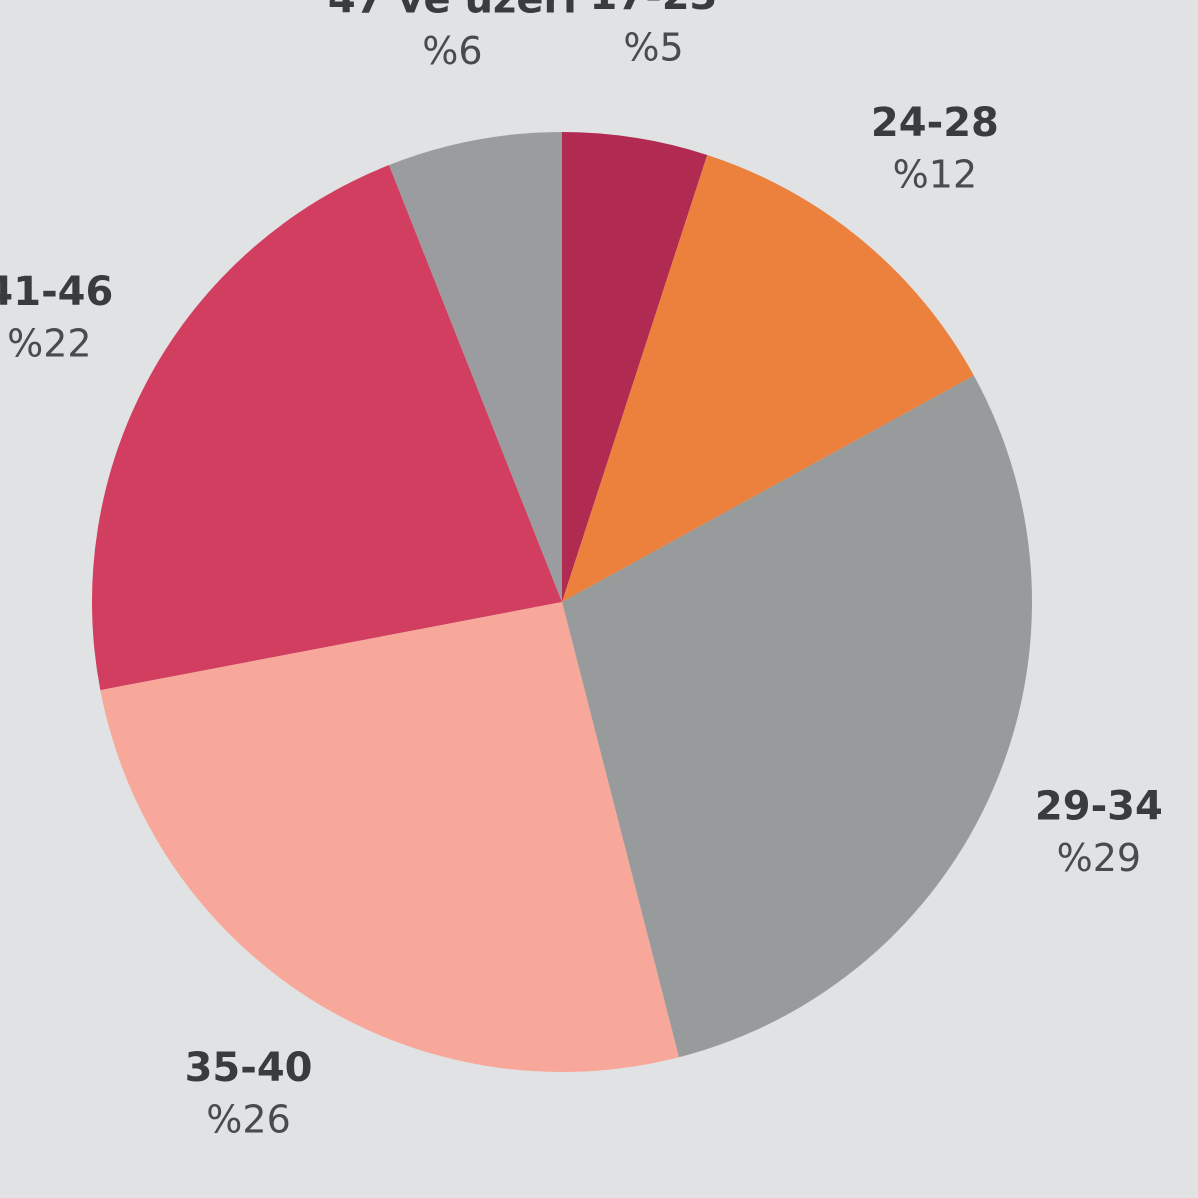 The width and height of the screenshot is (1198, 1198). What do you see at coordinates (248, 1119) in the screenshot?
I see `slice-value-label: %26` at bounding box center [248, 1119].